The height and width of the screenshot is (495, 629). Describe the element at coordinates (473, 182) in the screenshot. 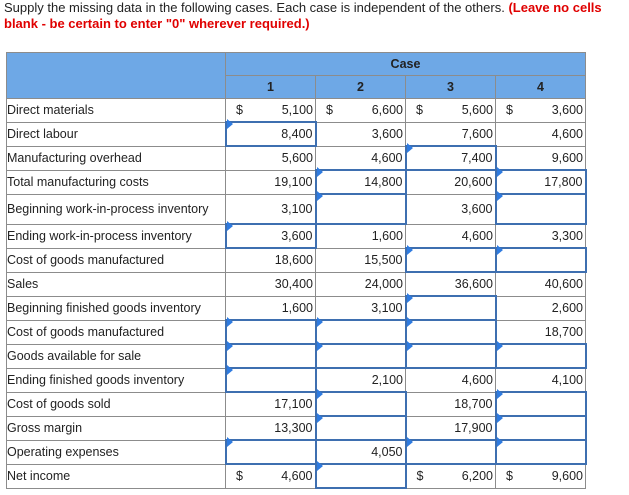

I see `cell-value: 20,600` at that location.